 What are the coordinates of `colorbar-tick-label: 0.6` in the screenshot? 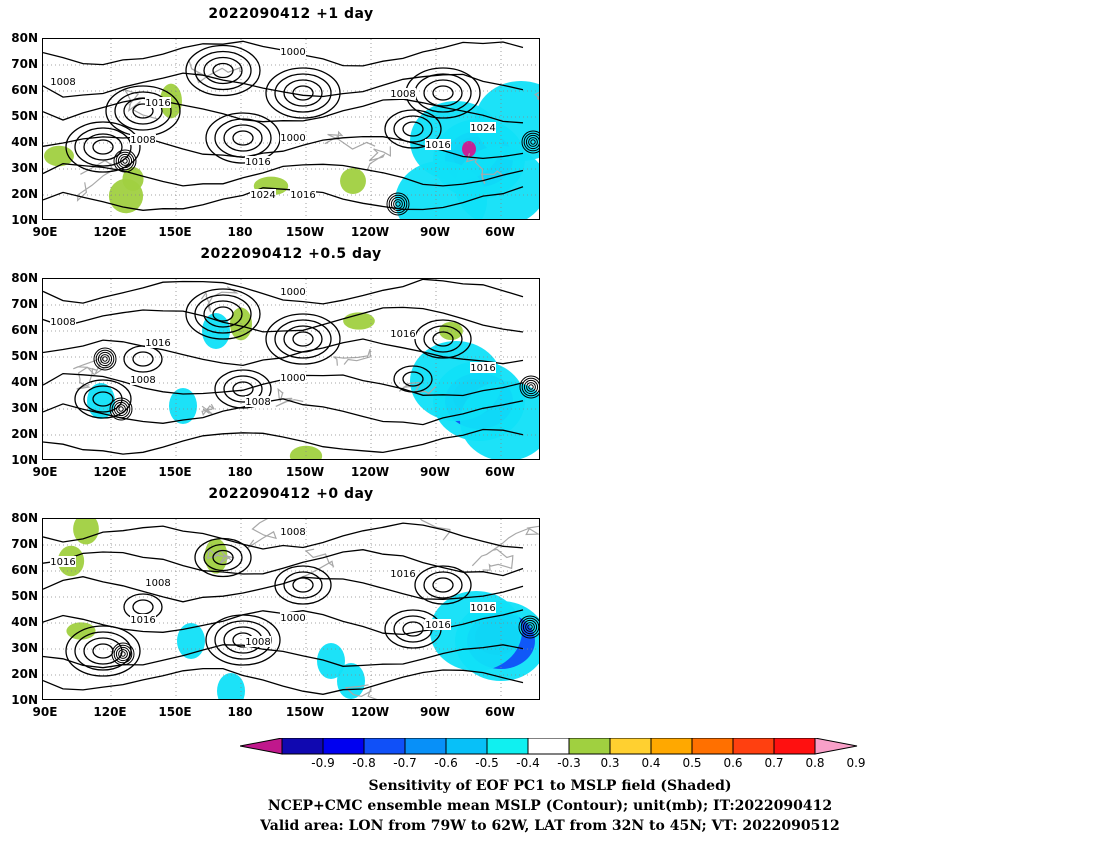 It's located at (733, 763).